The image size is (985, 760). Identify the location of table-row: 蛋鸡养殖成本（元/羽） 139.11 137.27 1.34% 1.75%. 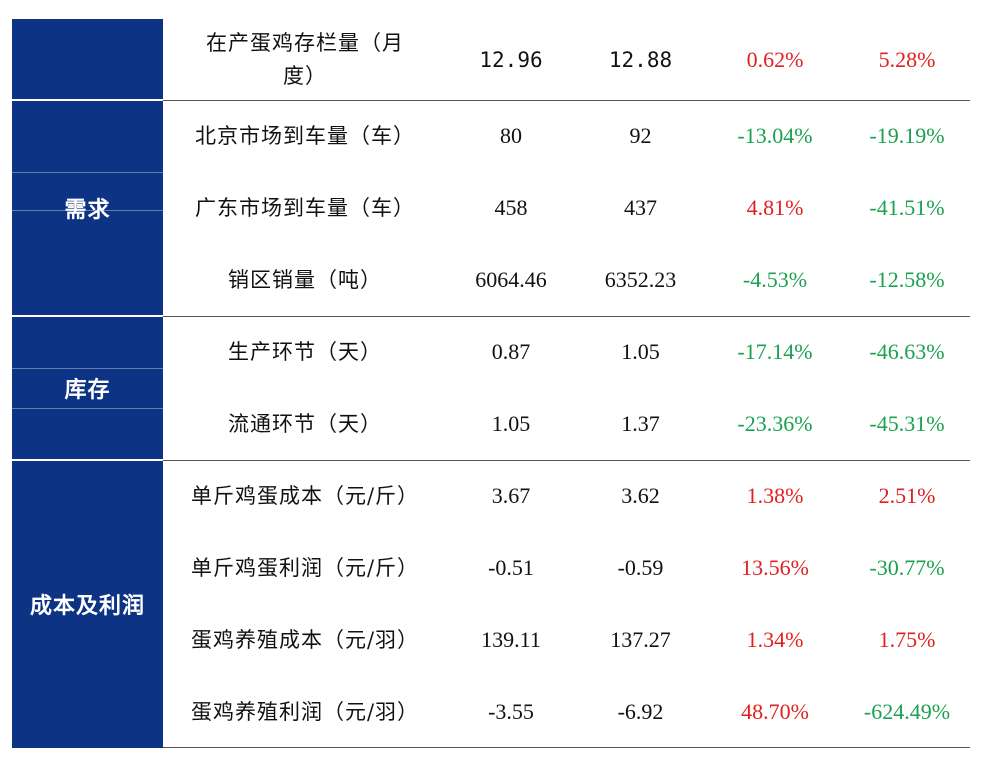
(566, 640).